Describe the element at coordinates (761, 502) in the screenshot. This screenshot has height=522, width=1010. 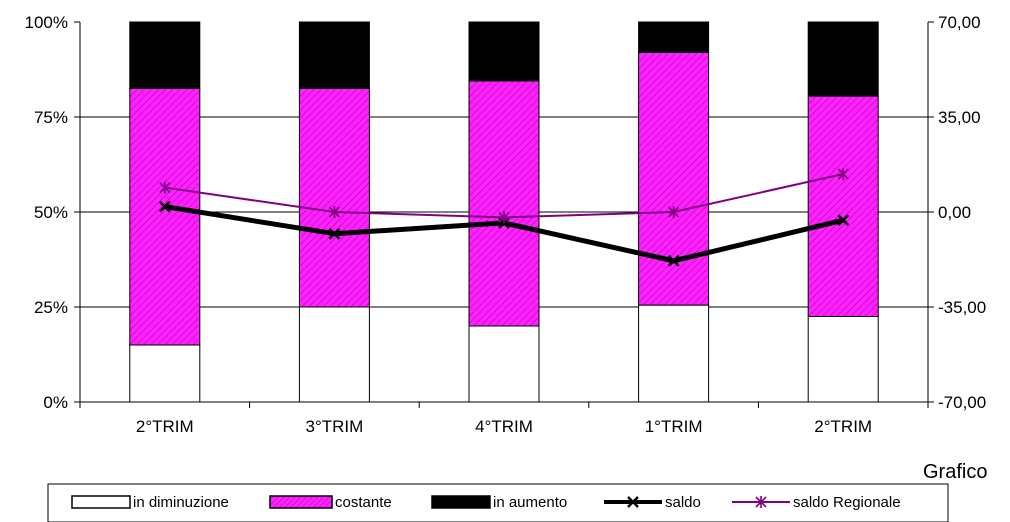
I see `legend-marker-saldo-regionale` at that location.